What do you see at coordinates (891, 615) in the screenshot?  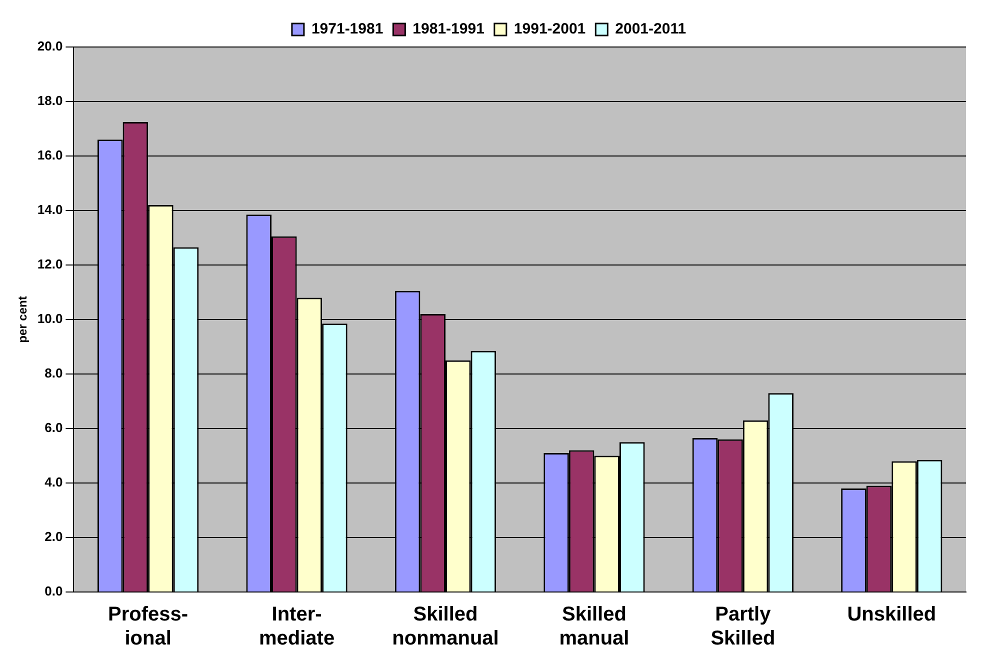 I see `x-tick-label: Unskilled` at bounding box center [891, 615].